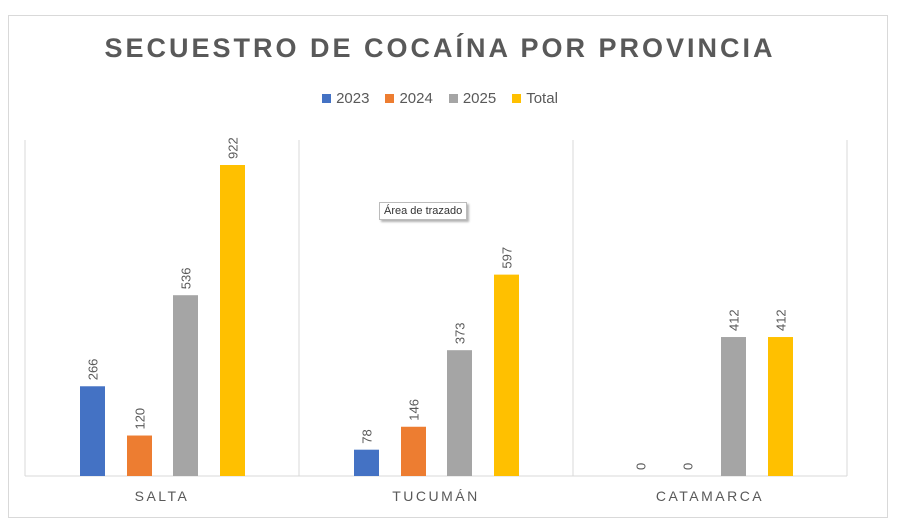 This screenshot has height=525, width=918. Describe the element at coordinates (186, 278) in the screenshot. I see `data-label: 536` at that location.